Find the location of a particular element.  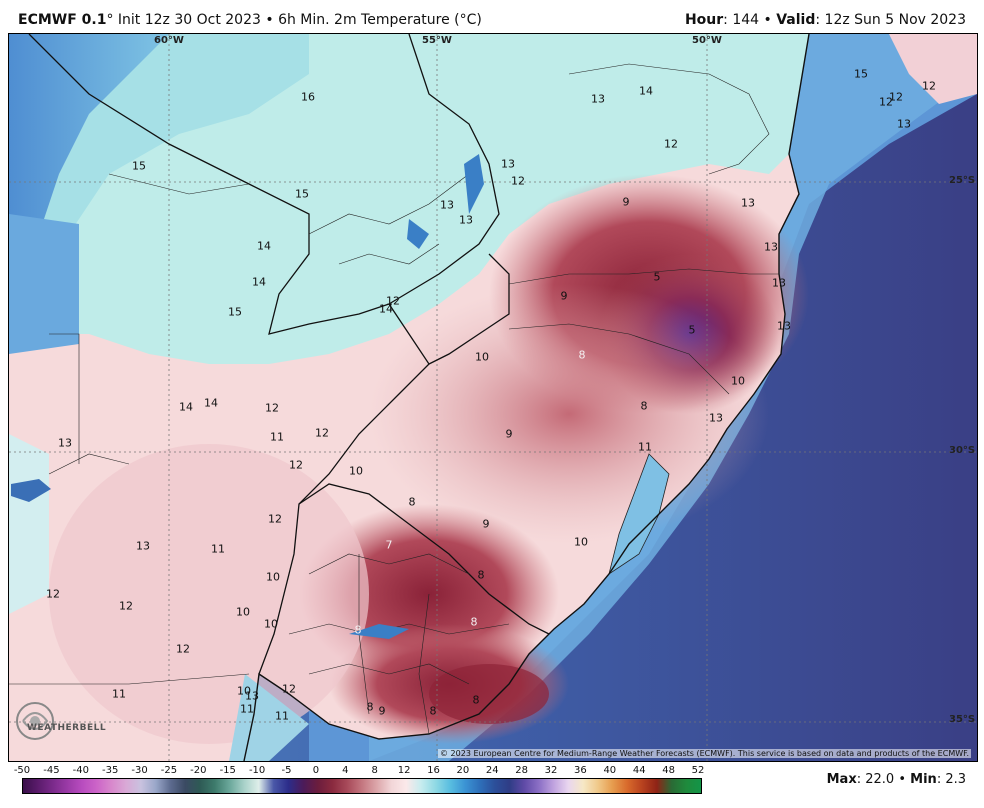

west-edge-region is located at coordinates (29, 524).